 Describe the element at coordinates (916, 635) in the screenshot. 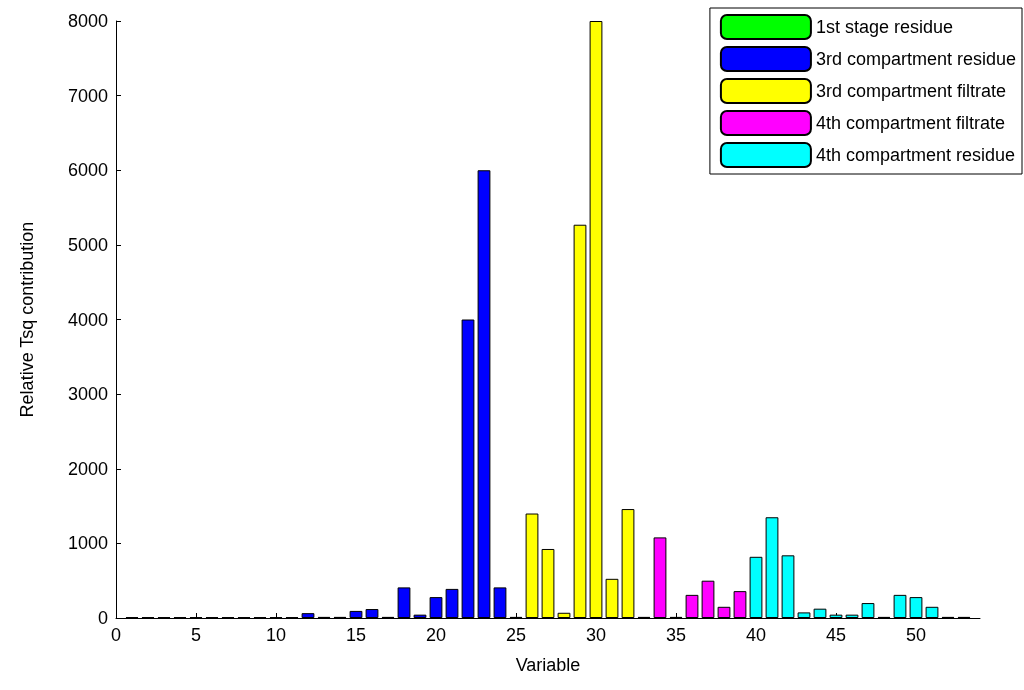

I see `x-tick-label: 50` at that location.